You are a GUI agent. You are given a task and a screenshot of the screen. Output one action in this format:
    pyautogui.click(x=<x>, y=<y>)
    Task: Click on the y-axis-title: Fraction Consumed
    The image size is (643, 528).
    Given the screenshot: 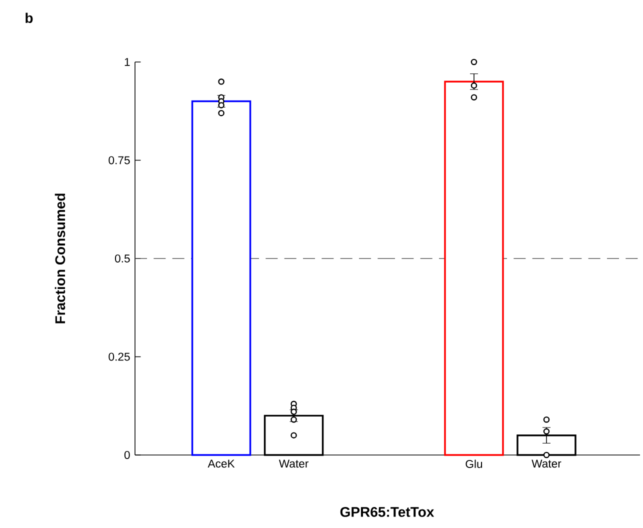 What is the action you would take?
    pyautogui.click(x=60, y=259)
    